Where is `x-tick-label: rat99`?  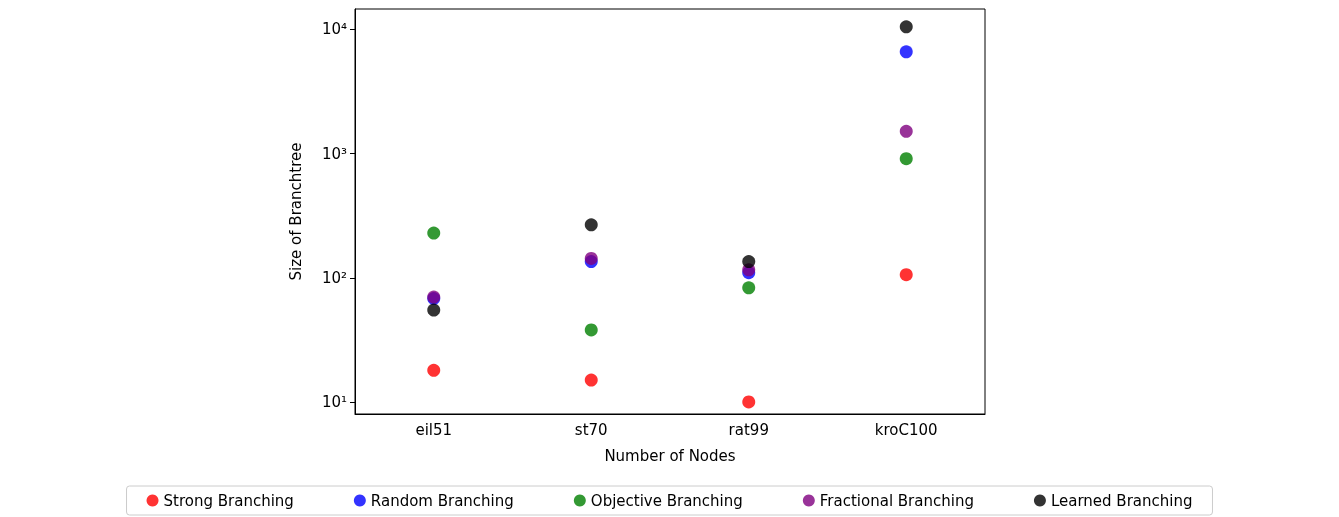
x-tick-label: rat99 is located at coordinates (748, 429).